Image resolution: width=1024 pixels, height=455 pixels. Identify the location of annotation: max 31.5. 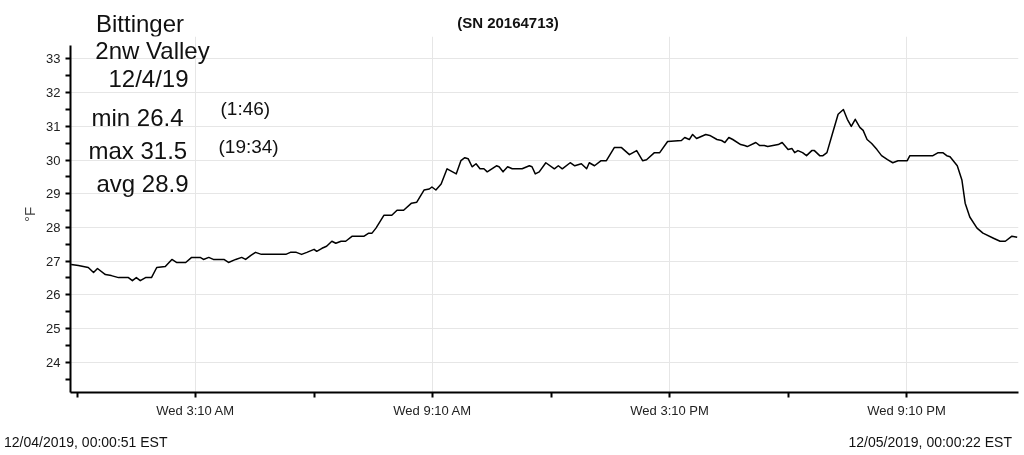
(138, 150).